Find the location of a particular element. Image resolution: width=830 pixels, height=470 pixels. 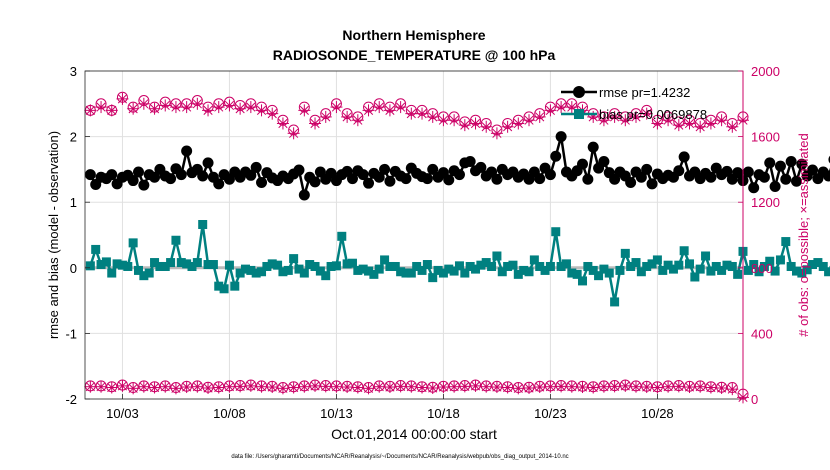

y-tick-label-right: 2000 is located at coordinates (765, 71).